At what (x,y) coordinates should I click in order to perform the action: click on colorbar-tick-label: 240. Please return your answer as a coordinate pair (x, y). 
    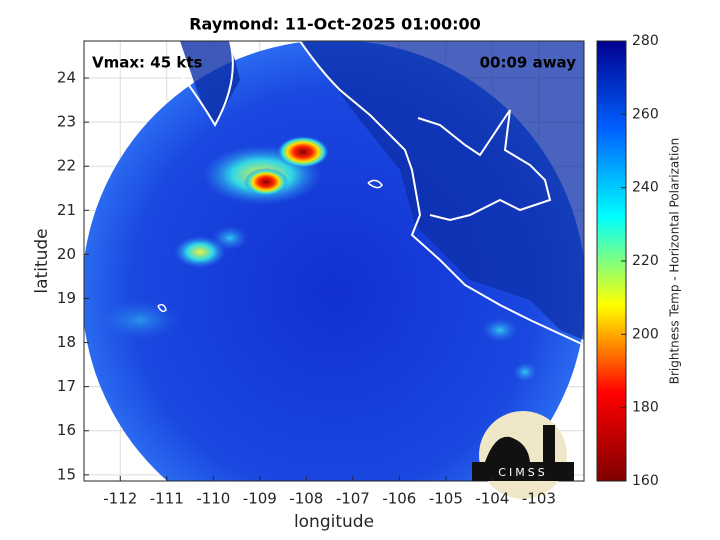
    Looking at the image, I should click on (645, 188).